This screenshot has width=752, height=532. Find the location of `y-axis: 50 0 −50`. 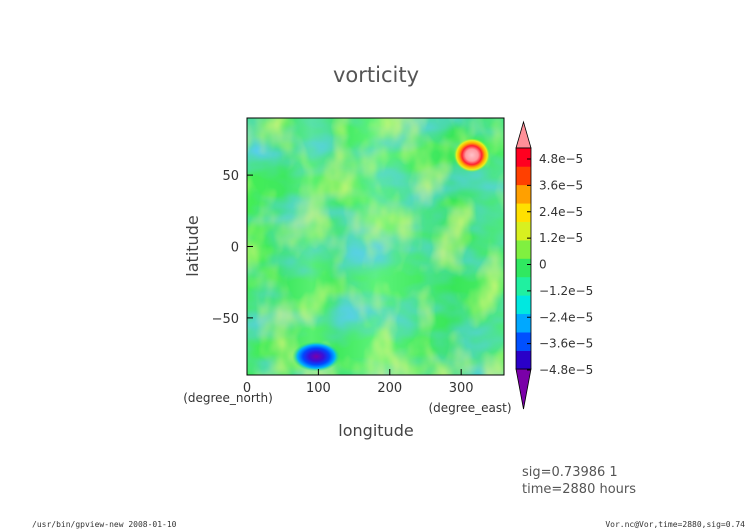

y-axis: 50 0 −50 is located at coordinates (232, 248).